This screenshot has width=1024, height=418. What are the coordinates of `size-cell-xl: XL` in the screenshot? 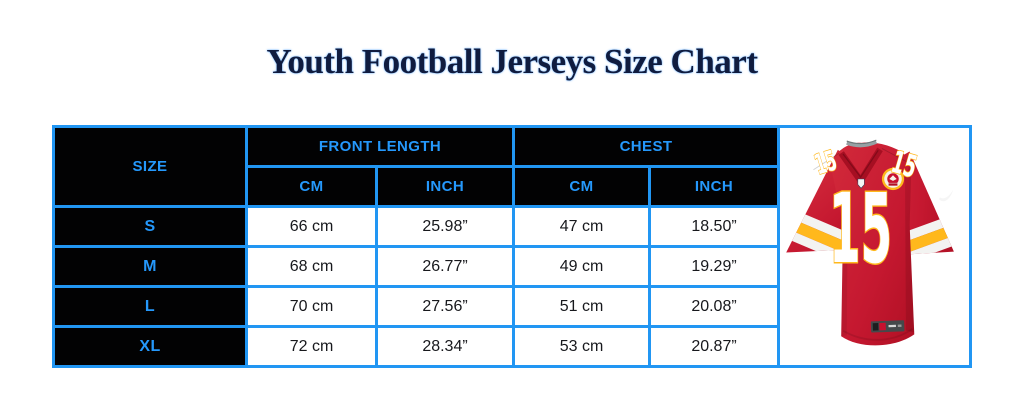 It's located at (150, 346).